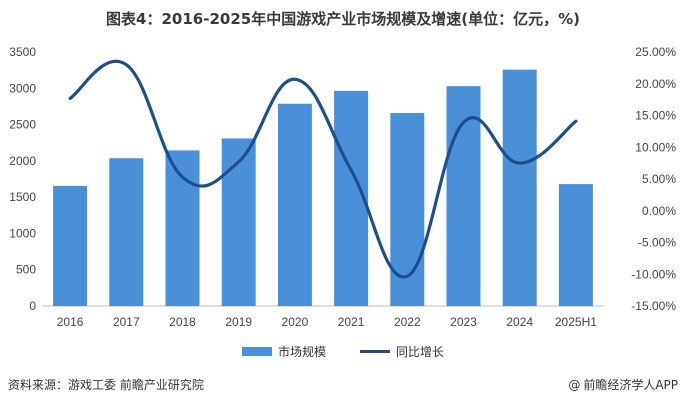 The height and width of the screenshot is (404, 686). Describe the element at coordinates (630, 385) in the screenshot. I see `brand-name: 前瞻经济学人APP` at that location.